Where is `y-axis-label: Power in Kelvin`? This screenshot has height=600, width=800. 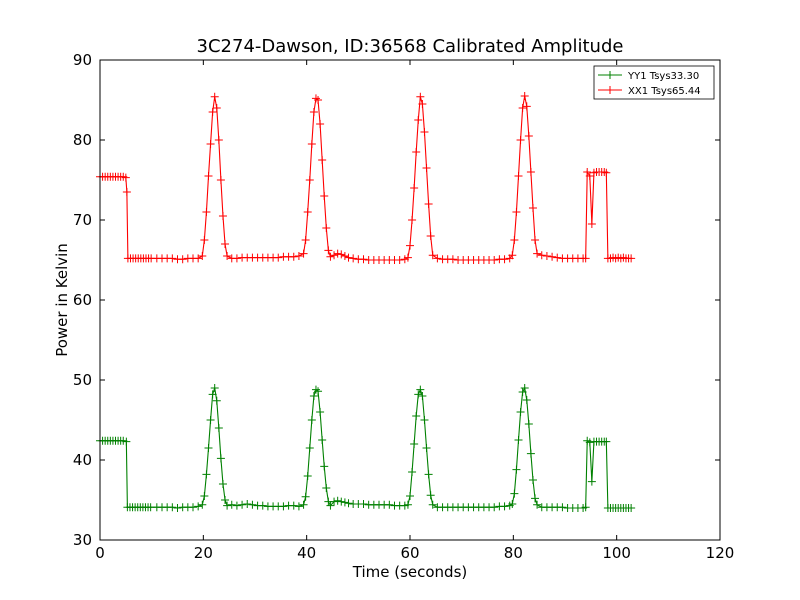 y-axis-label: Power in Kelvin is located at coordinates (62, 300).